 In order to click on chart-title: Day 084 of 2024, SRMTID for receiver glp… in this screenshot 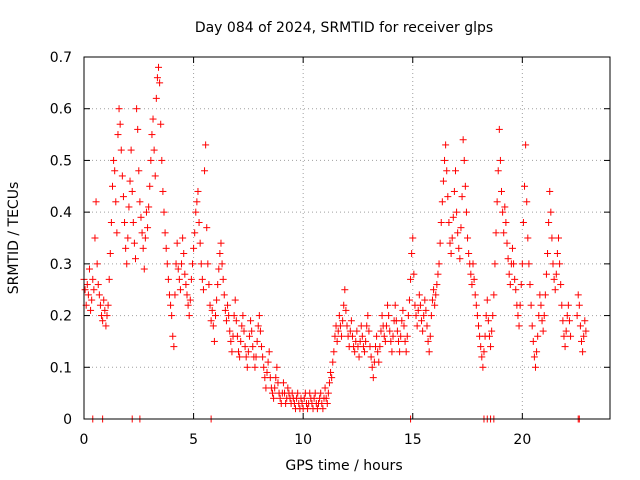, I will do `click(344, 28)`.